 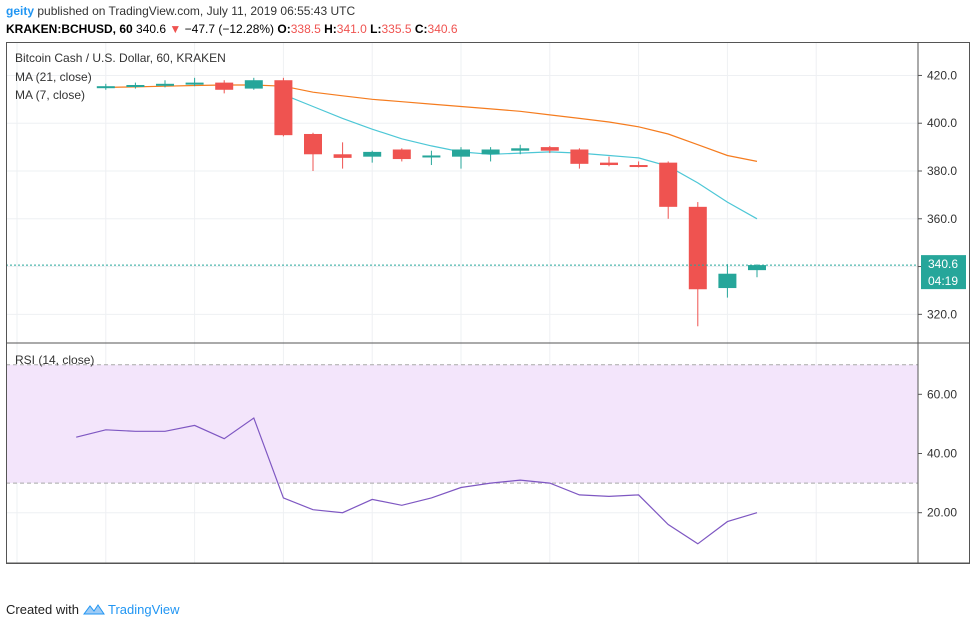 I want to click on rsi-line, so click(x=417, y=481).